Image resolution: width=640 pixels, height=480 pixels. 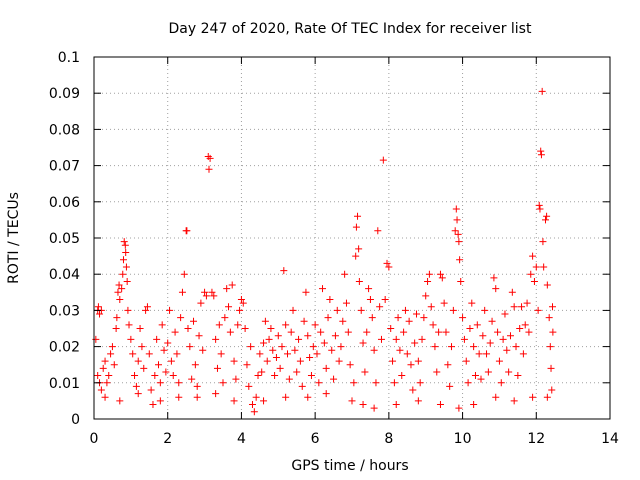 What do you see at coordinates (64, 130) in the screenshot?
I see `y-tick-label: 0.08` at bounding box center [64, 130].